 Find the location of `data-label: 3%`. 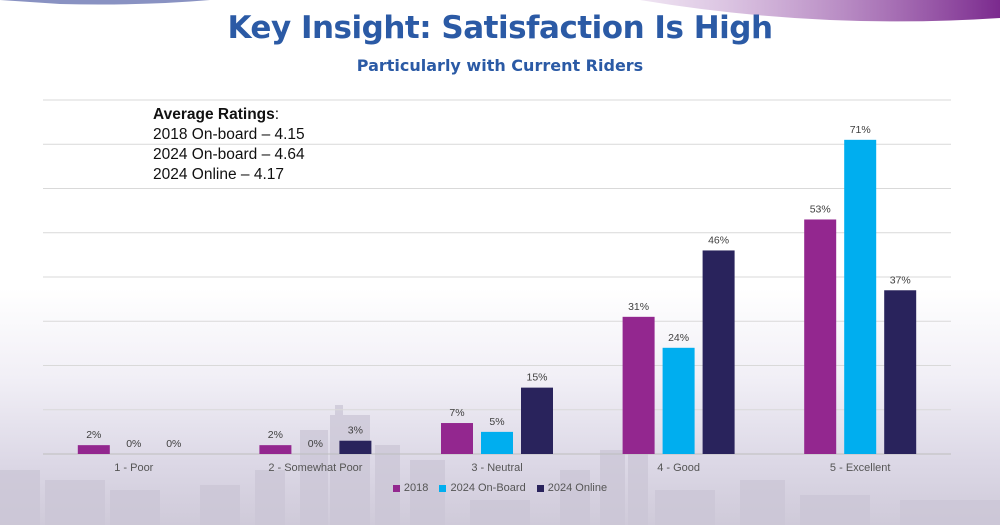

data-label: 3% is located at coordinates (355, 431).